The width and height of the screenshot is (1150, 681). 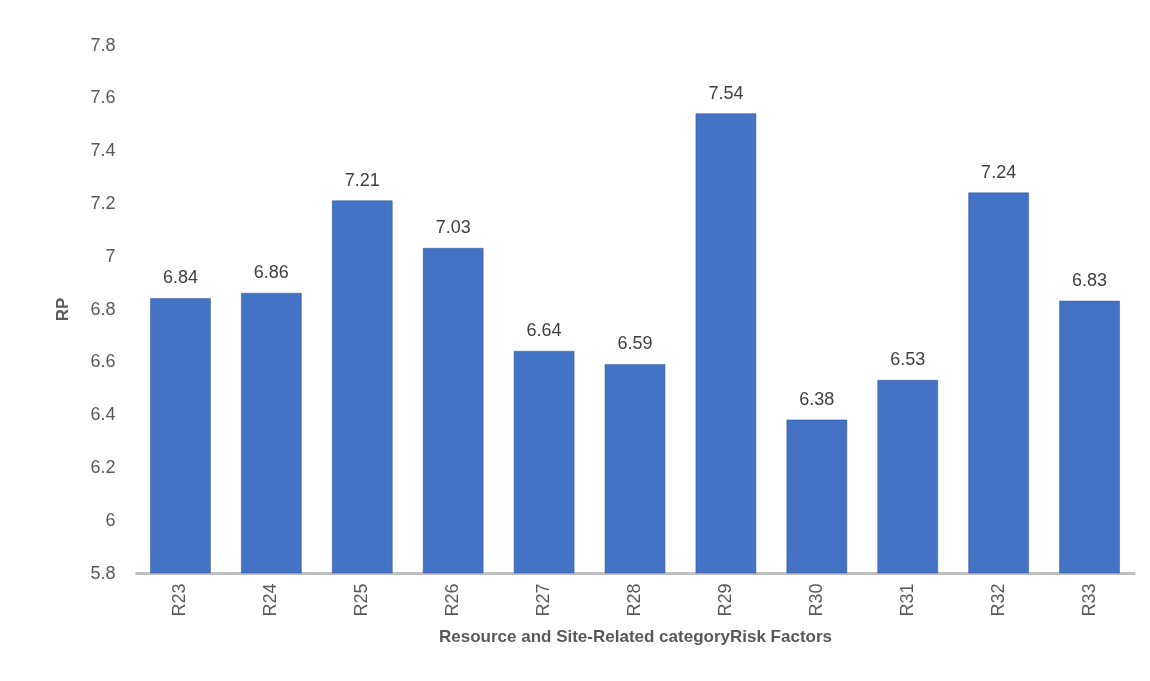 I want to click on y-tick-label: 6.2, so click(x=103, y=466).